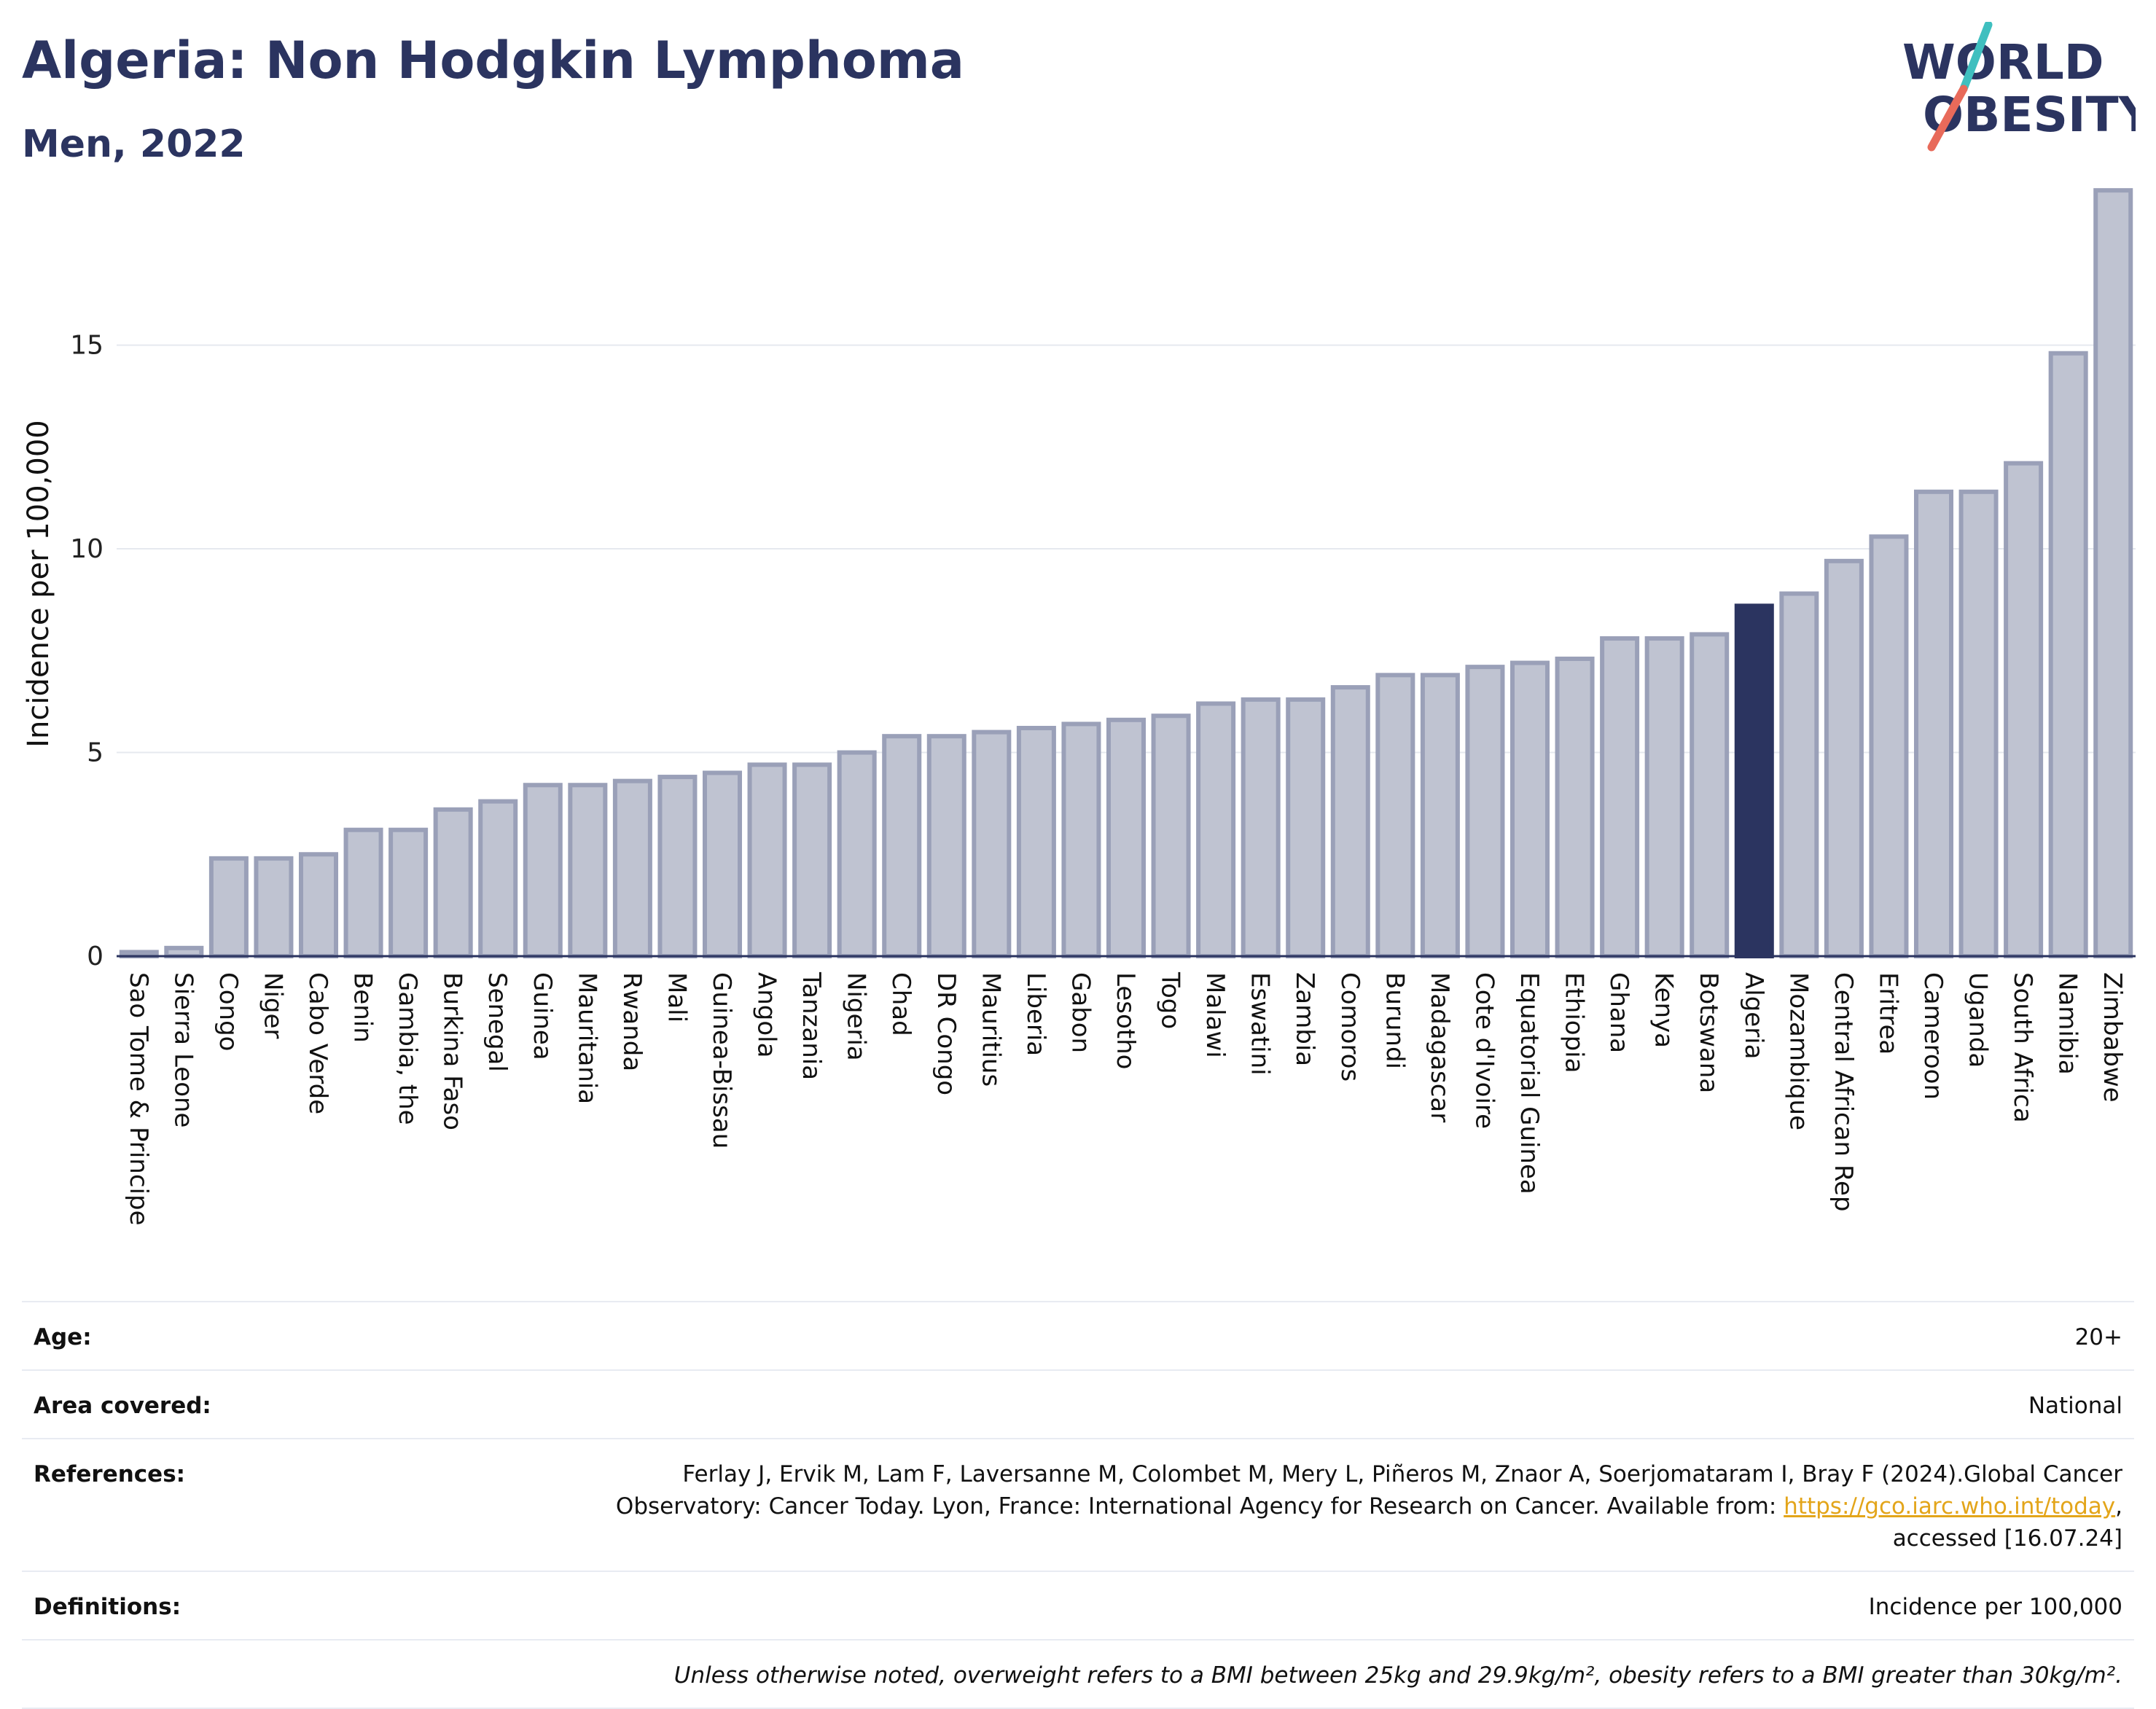 The height and width of the screenshot is (1709, 2156). I want to click on chart-title: Algeria: Non Hodgkin Lymphoma, so click(494, 61).